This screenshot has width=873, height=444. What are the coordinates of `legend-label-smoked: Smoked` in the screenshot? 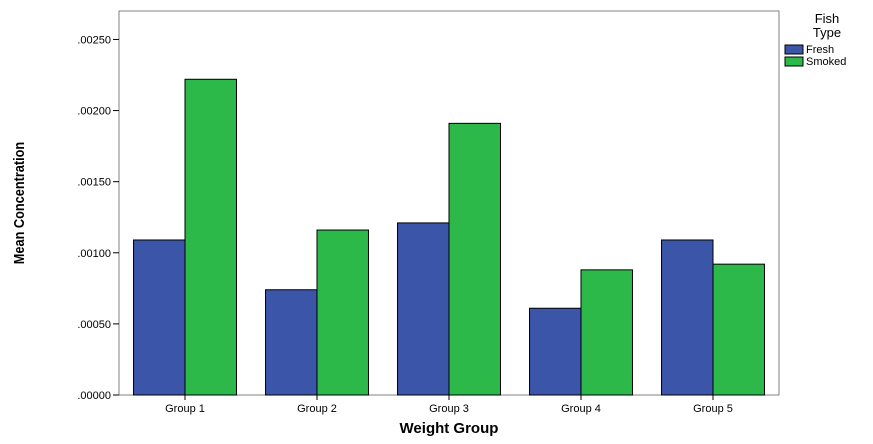 It's located at (826, 62).